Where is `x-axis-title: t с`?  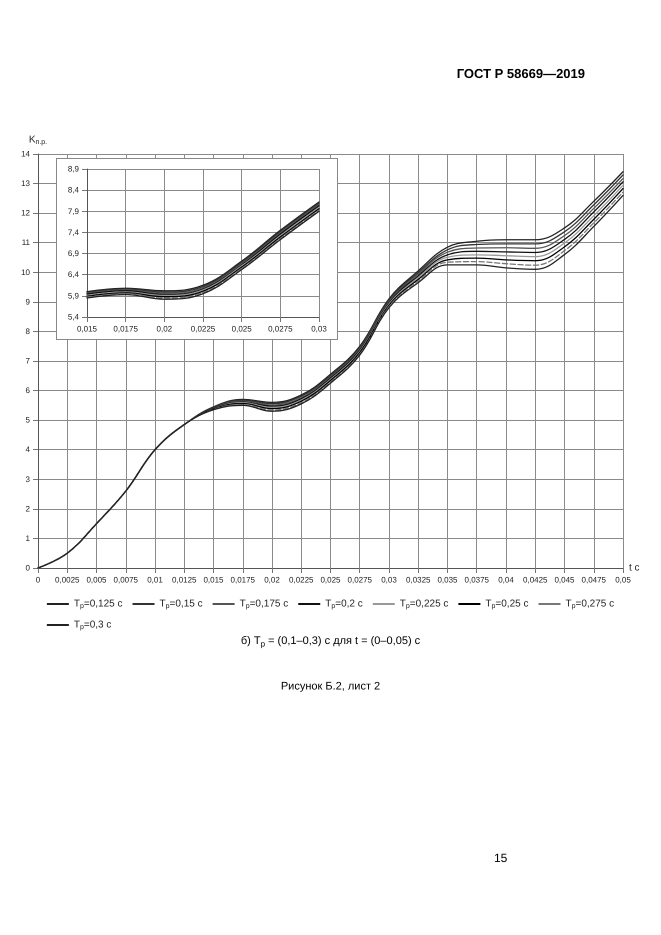 x-axis-title: t с is located at coordinates (634, 568).